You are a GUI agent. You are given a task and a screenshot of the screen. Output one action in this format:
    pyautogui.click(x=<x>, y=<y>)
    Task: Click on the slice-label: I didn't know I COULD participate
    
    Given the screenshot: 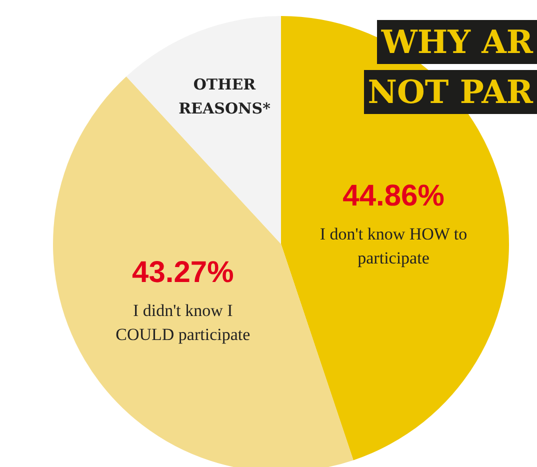 What is the action you would take?
    pyautogui.click(x=183, y=322)
    